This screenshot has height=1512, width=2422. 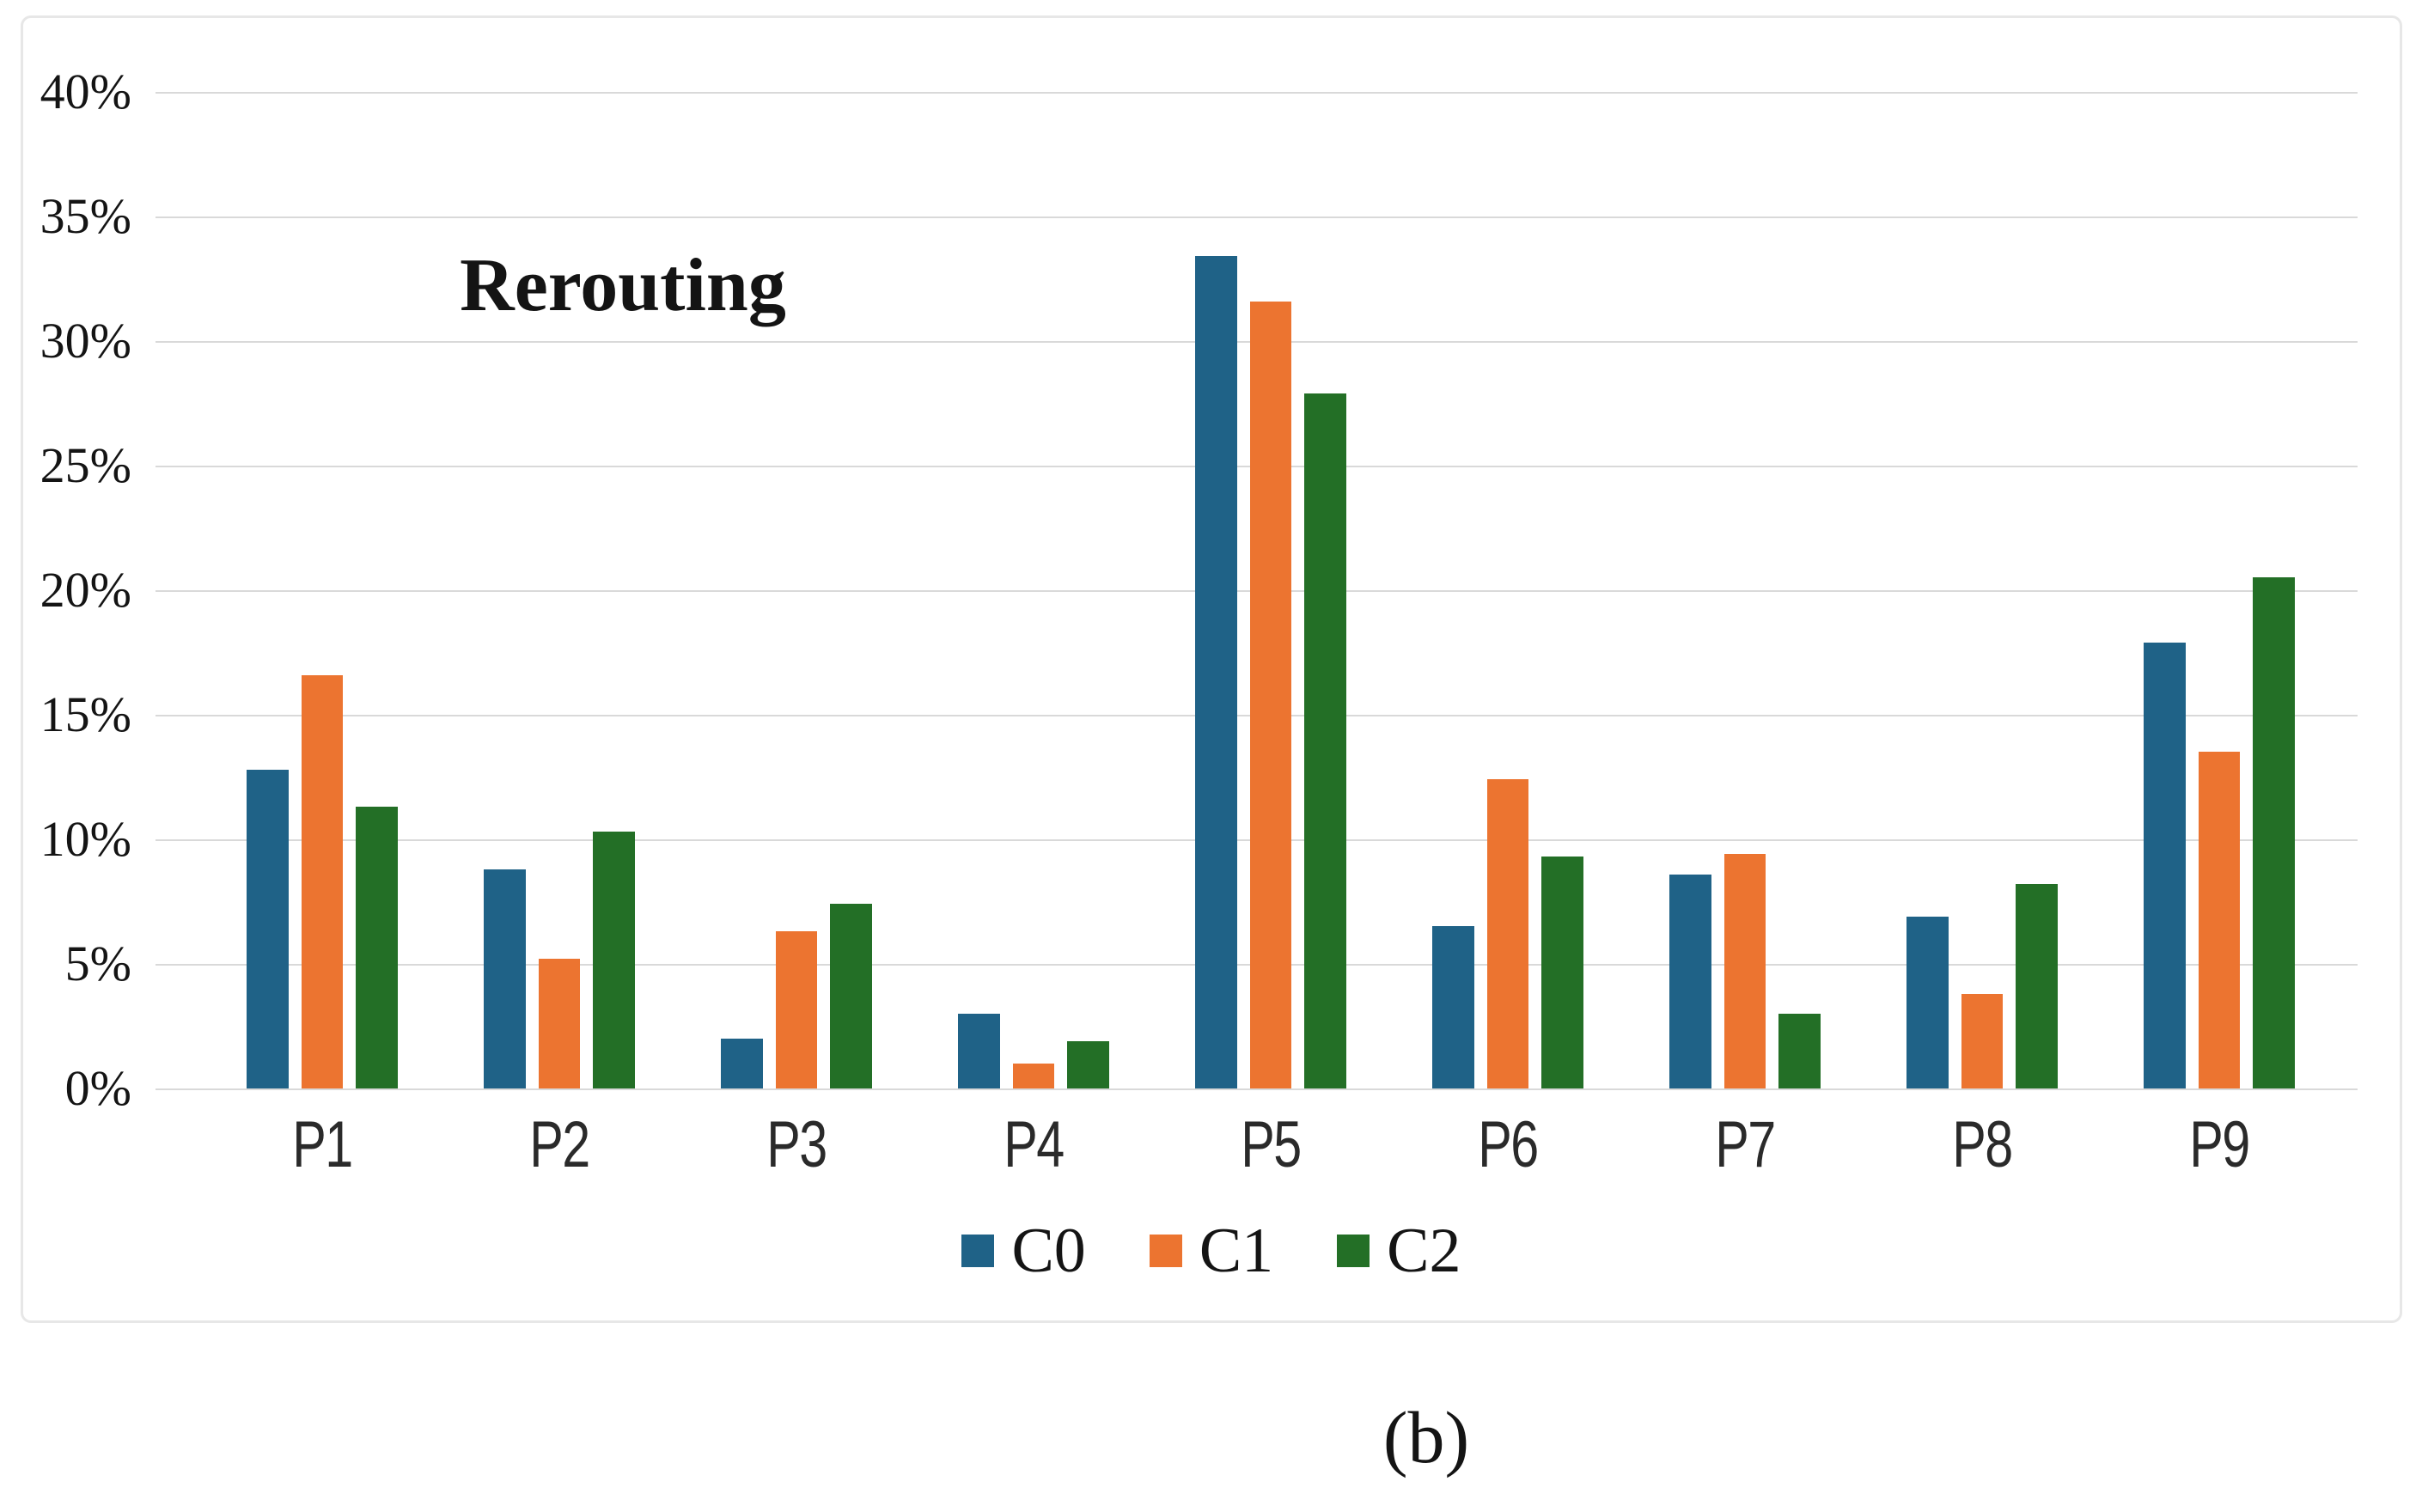 What do you see at coordinates (623, 285) in the screenshot?
I see `chart-title: Rerouting` at bounding box center [623, 285].